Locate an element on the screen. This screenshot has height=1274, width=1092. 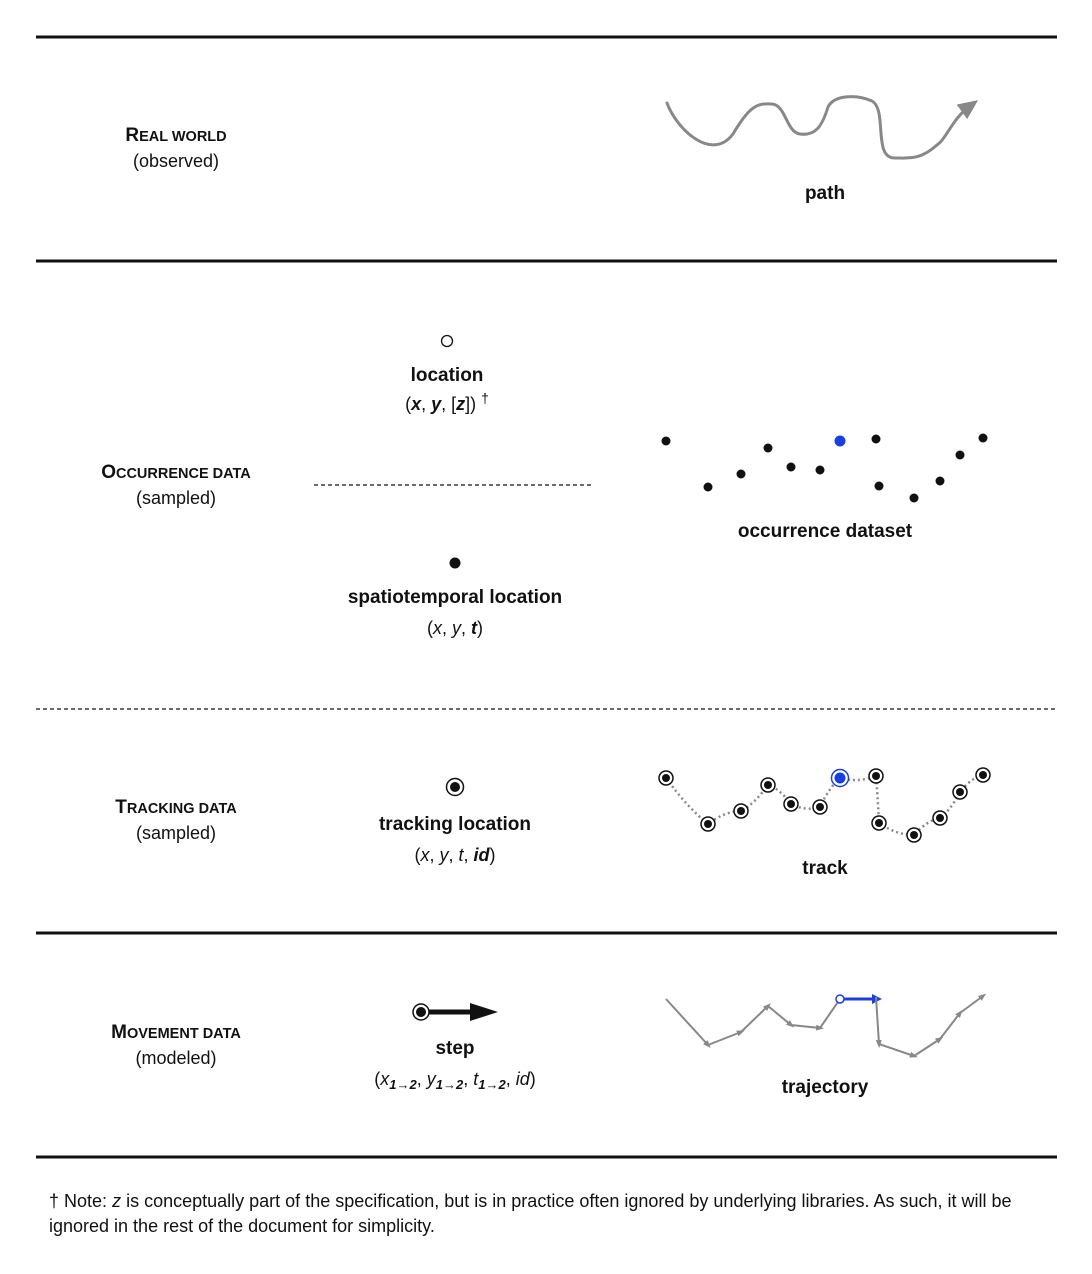
row-qualifier-tracking: (sampled) is located at coordinates (176, 833).